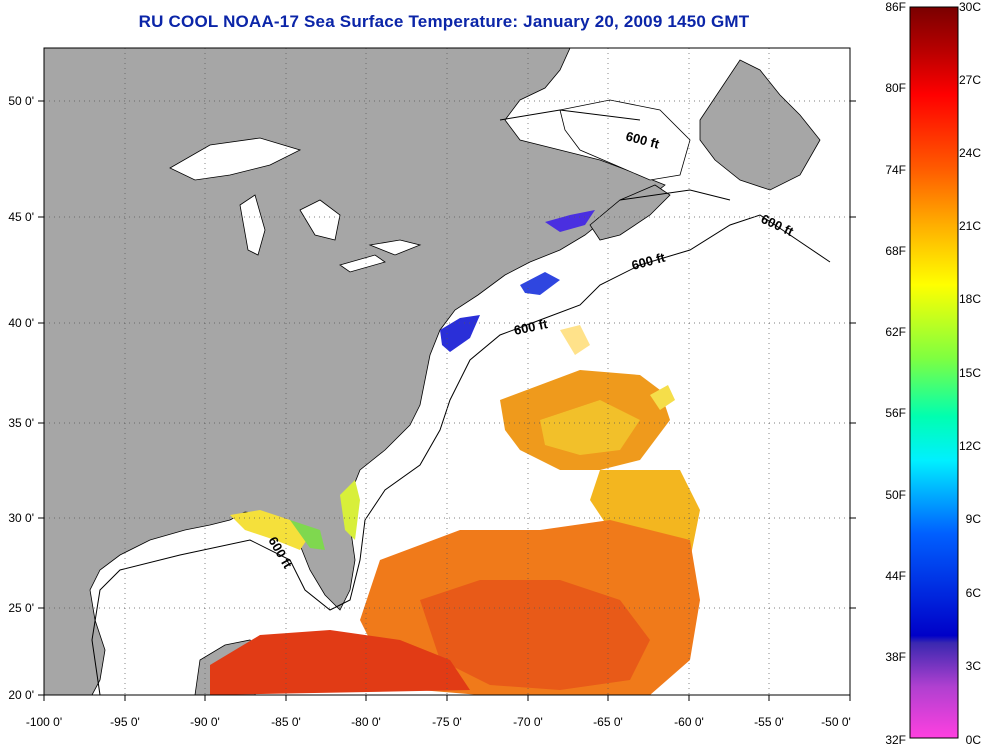  Describe the element at coordinates (125, 722) in the screenshot. I see `x-tick-label: -95 0'` at that location.